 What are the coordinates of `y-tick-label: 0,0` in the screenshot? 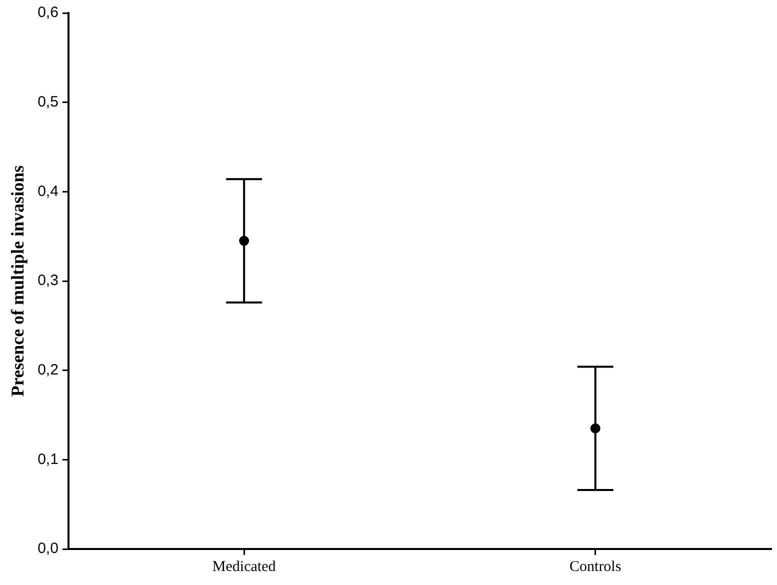 It's located at (48, 549).